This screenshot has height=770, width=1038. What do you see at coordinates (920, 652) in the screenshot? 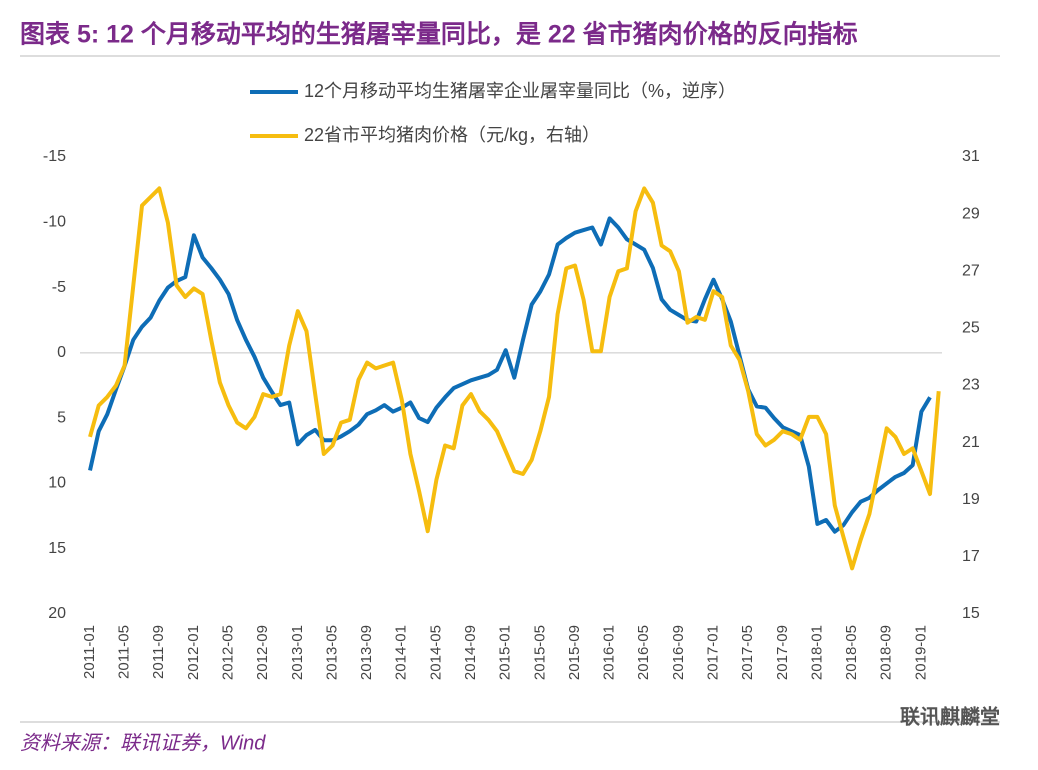
I see `x-tick-label: 2019-01` at bounding box center [920, 652].